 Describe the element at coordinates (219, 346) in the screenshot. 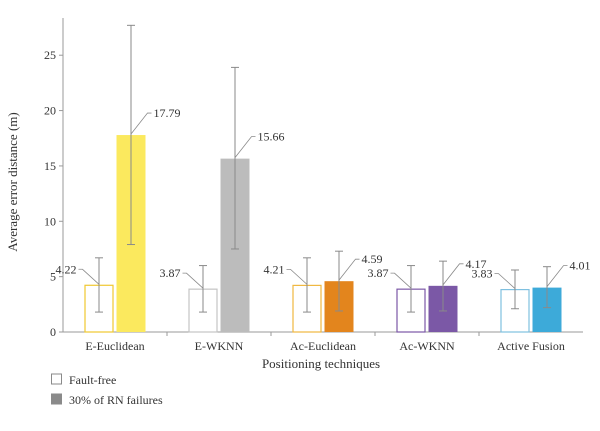

I see `x-tick-label: E-WKNN` at that location.